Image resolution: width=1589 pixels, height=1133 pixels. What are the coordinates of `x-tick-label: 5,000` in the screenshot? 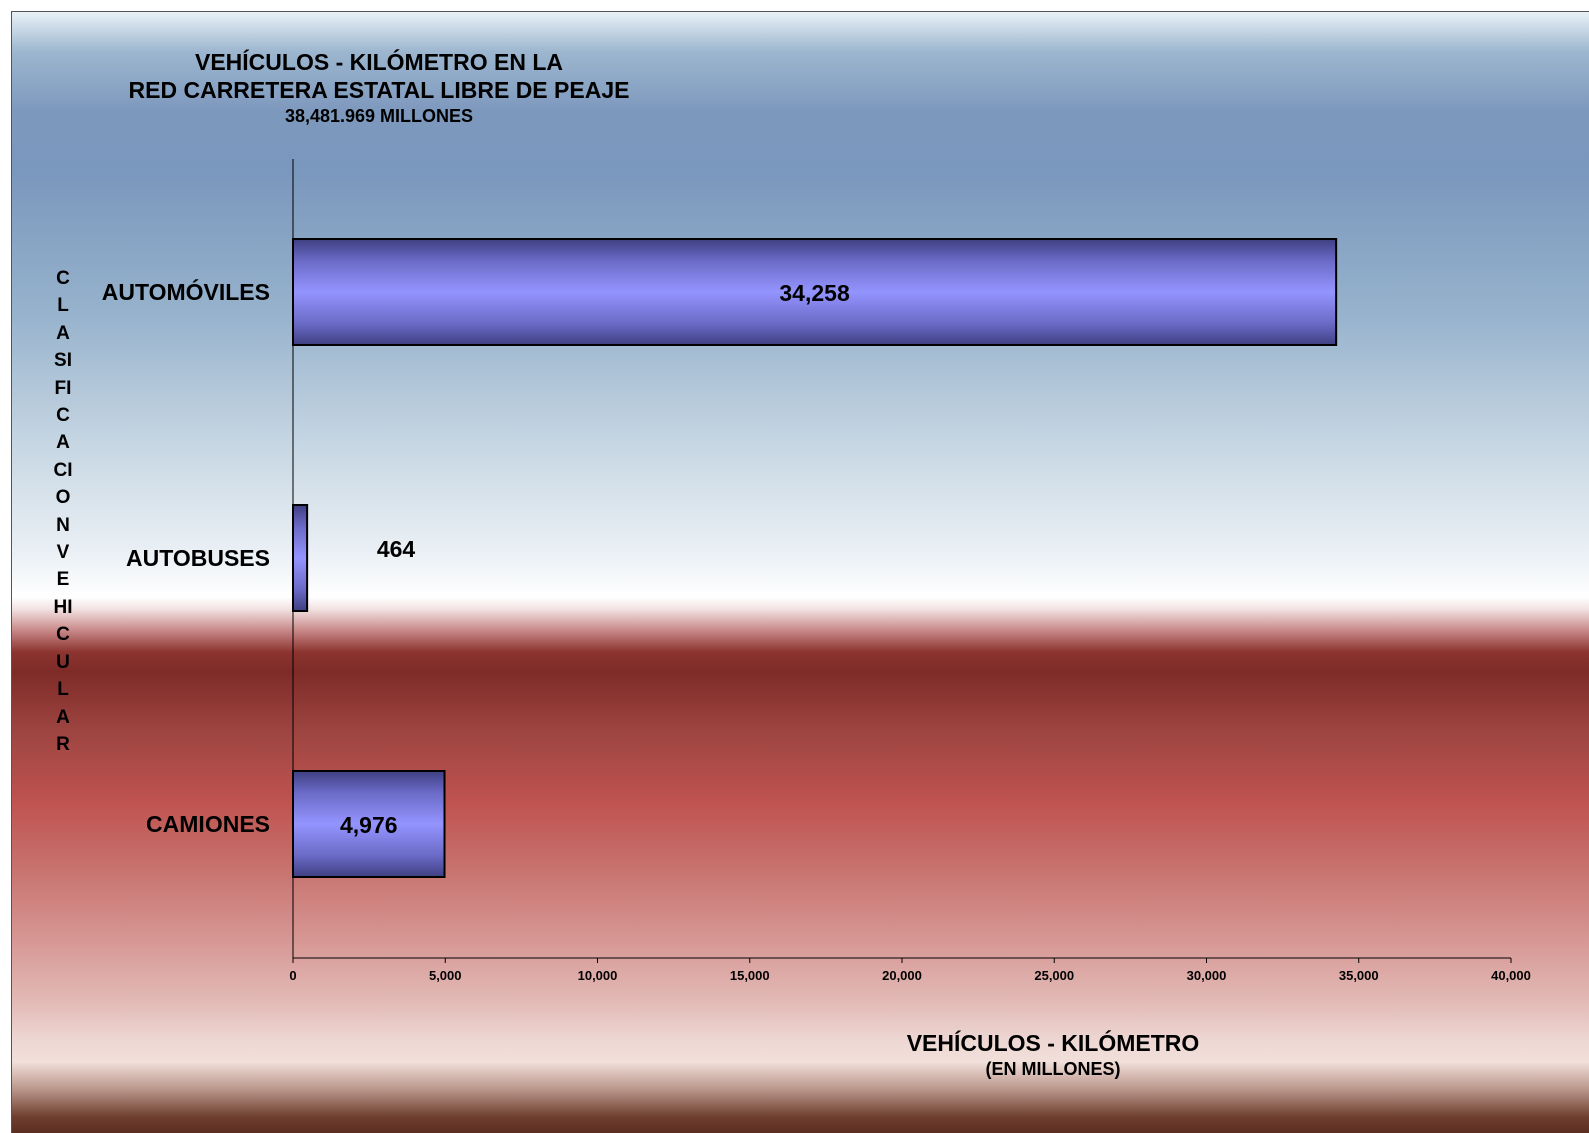 It's located at (445, 975).